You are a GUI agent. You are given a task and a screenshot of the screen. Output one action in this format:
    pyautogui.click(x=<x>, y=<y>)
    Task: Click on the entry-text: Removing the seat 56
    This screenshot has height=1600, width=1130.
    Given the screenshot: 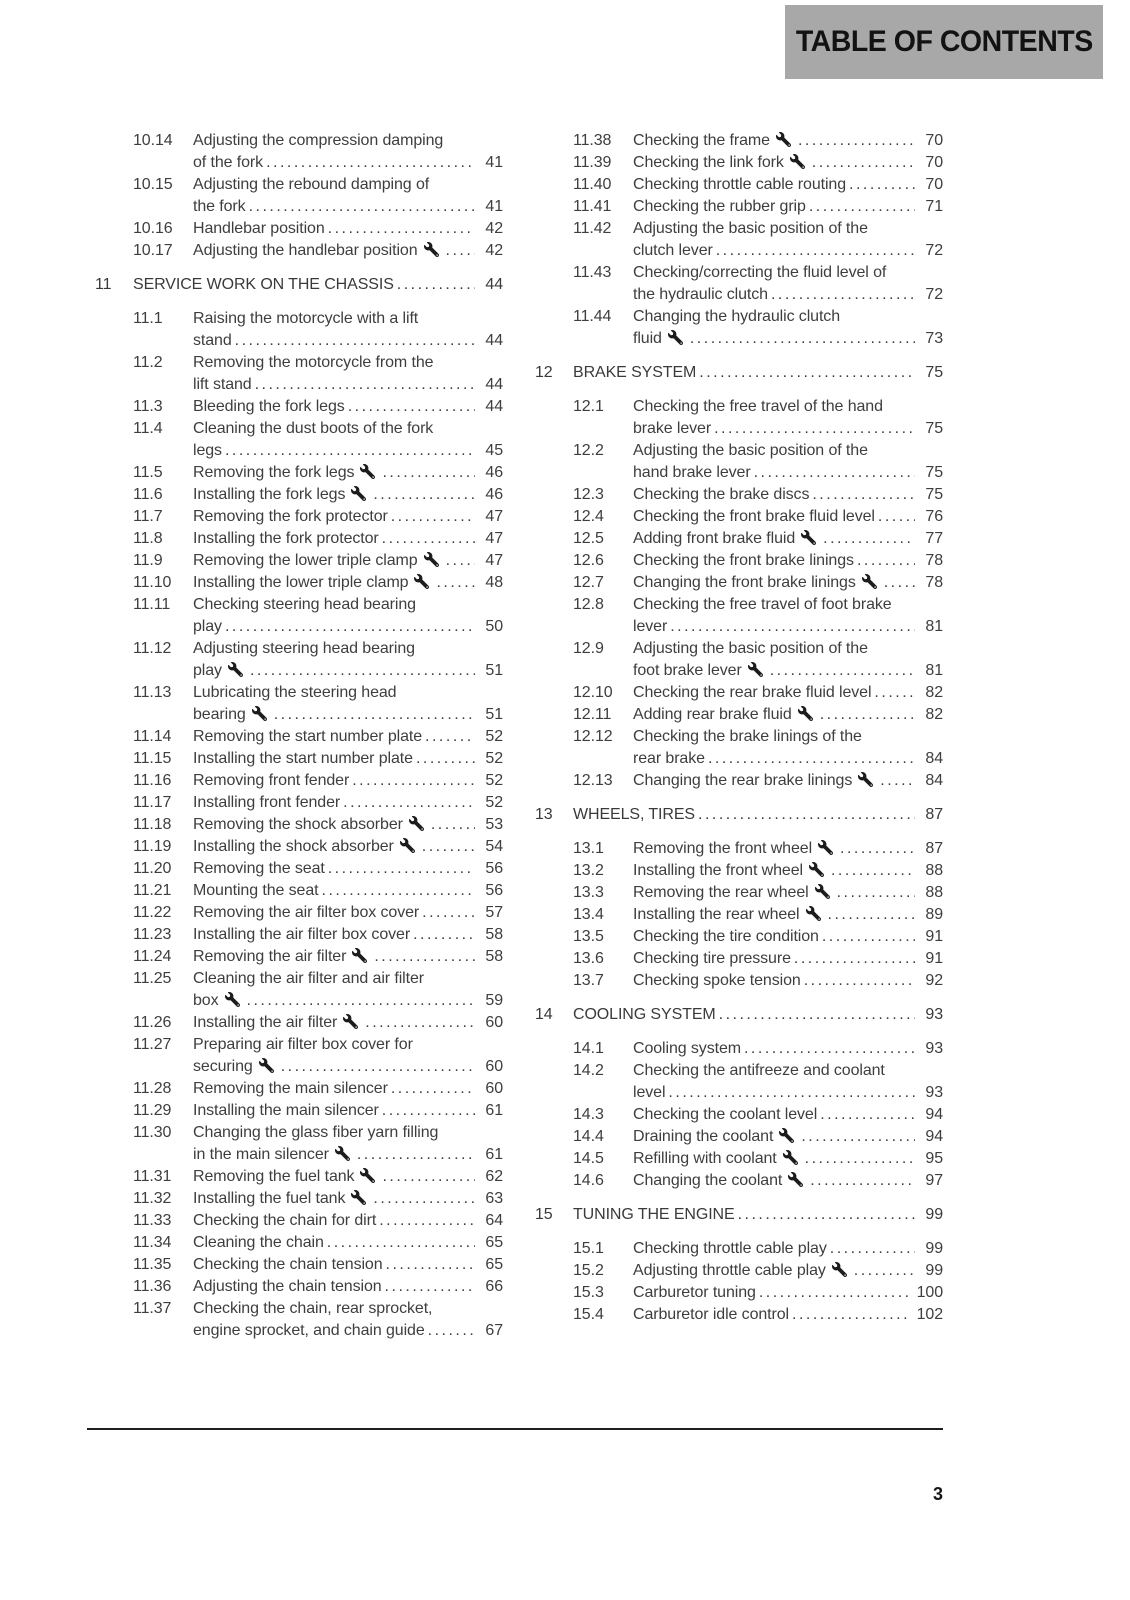 What is the action you would take?
    pyautogui.click(x=348, y=869)
    